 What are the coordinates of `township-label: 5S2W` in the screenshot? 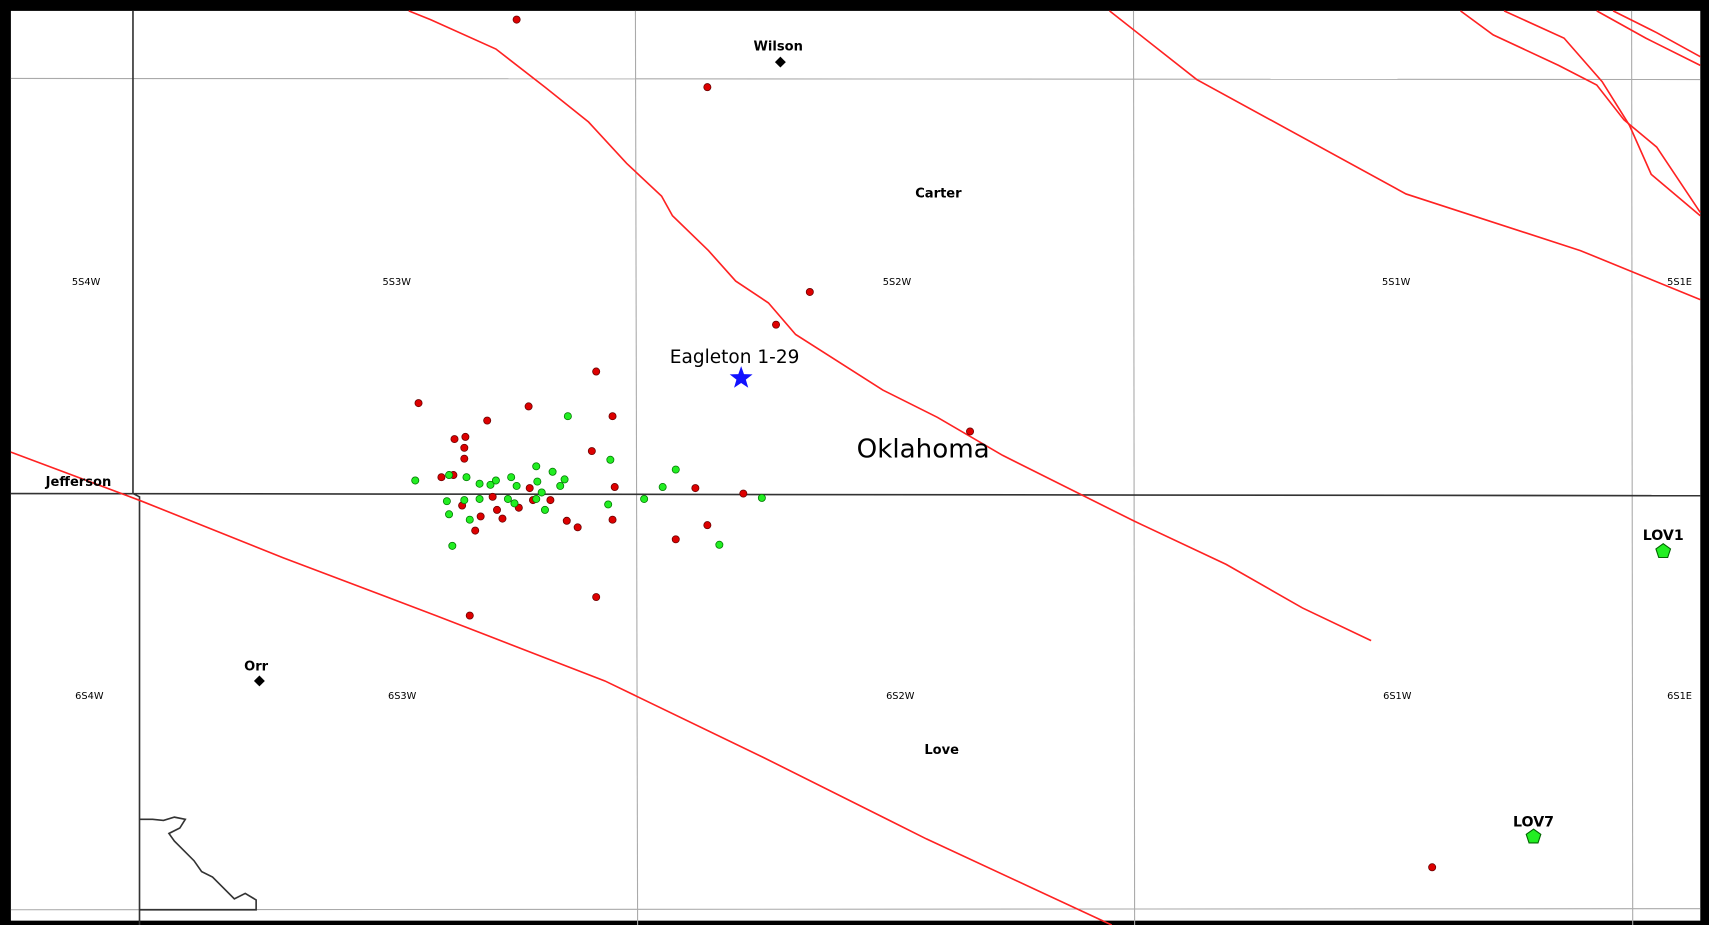 It's located at (897, 282).